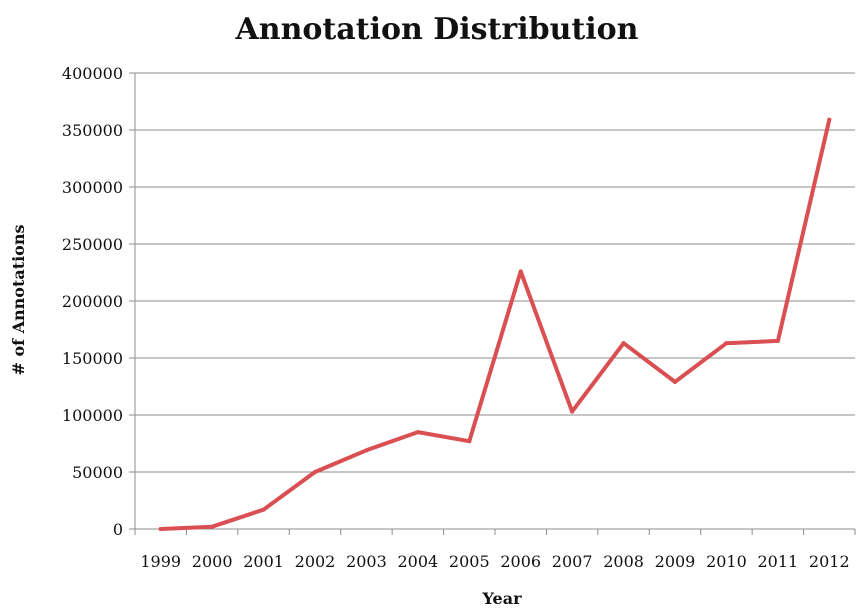 The image size is (867, 609). What do you see at coordinates (623, 561) in the screenshot?
I see `x-tick-label: 2008` at bounding box center [623, 561].